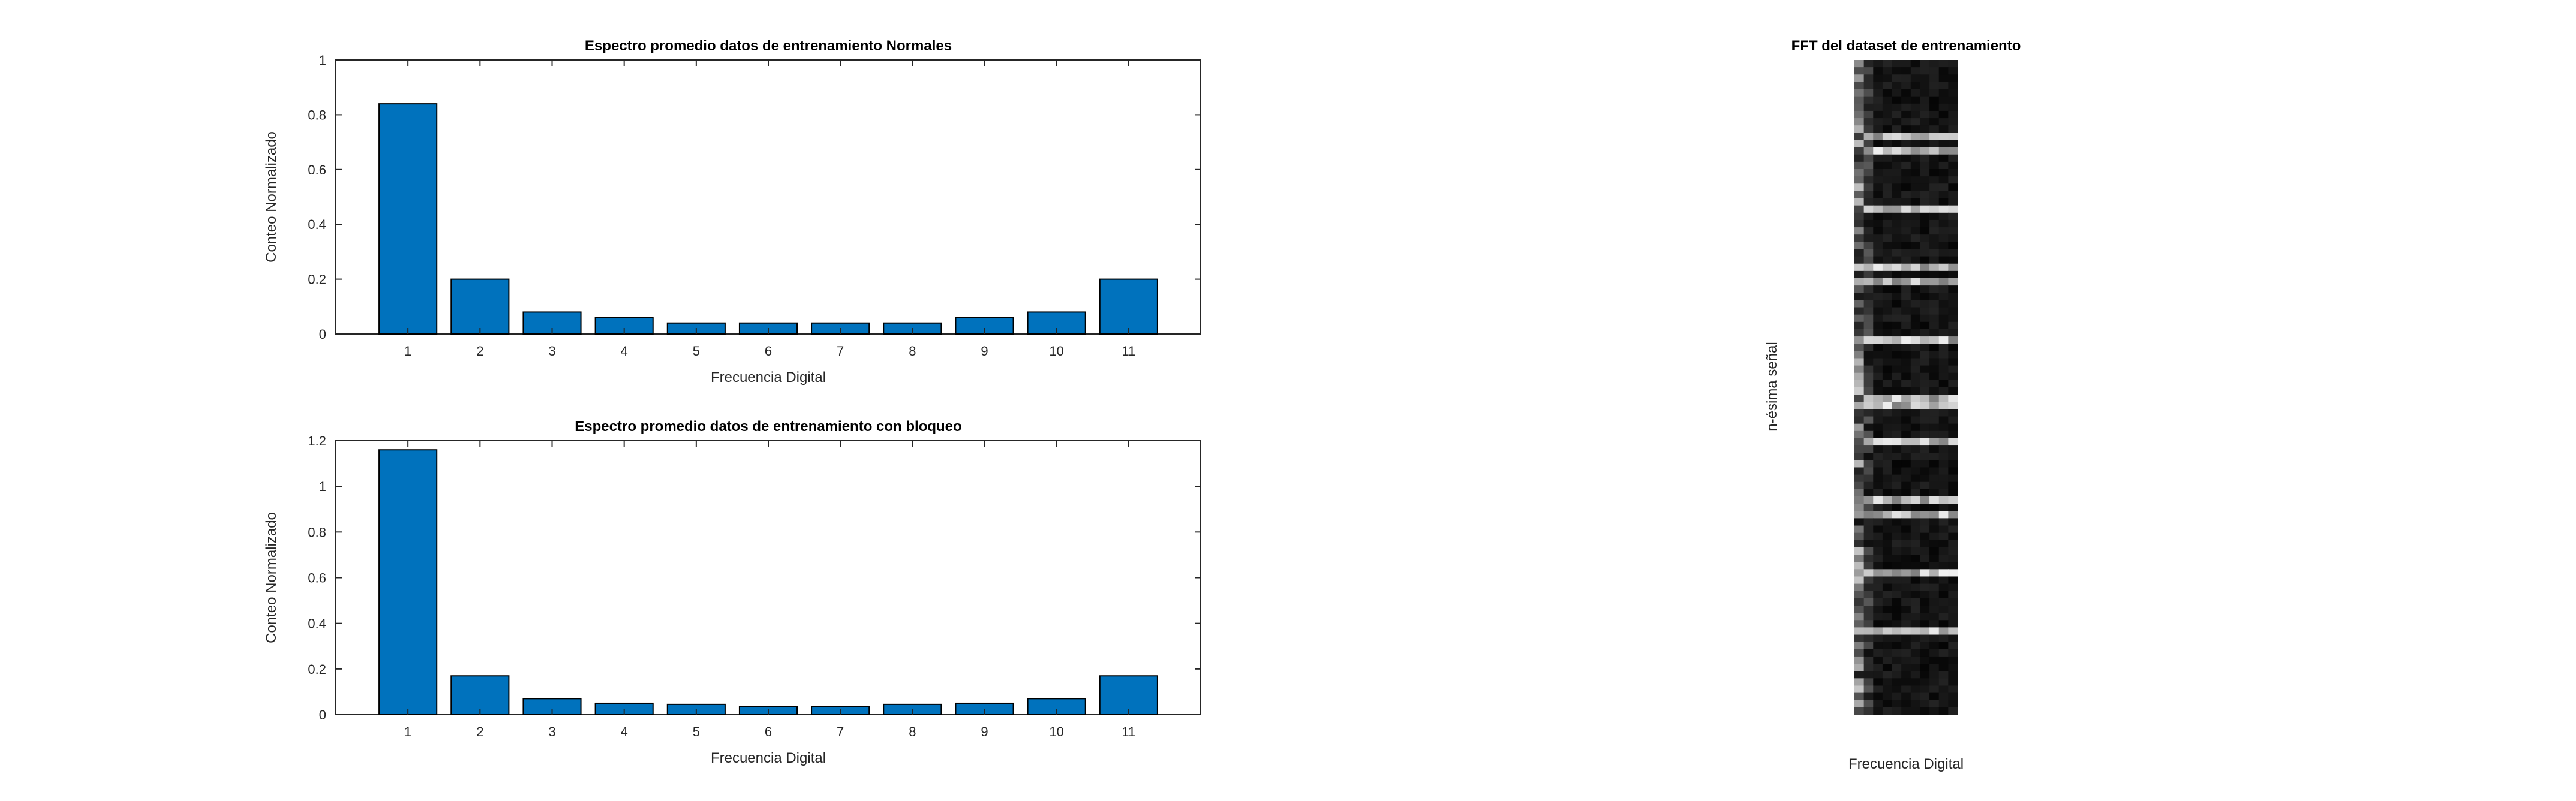 Image resolution: width=2576 pixels, height=801 pixels. I want to click on x-tick-label: 6, so click(769, 732).